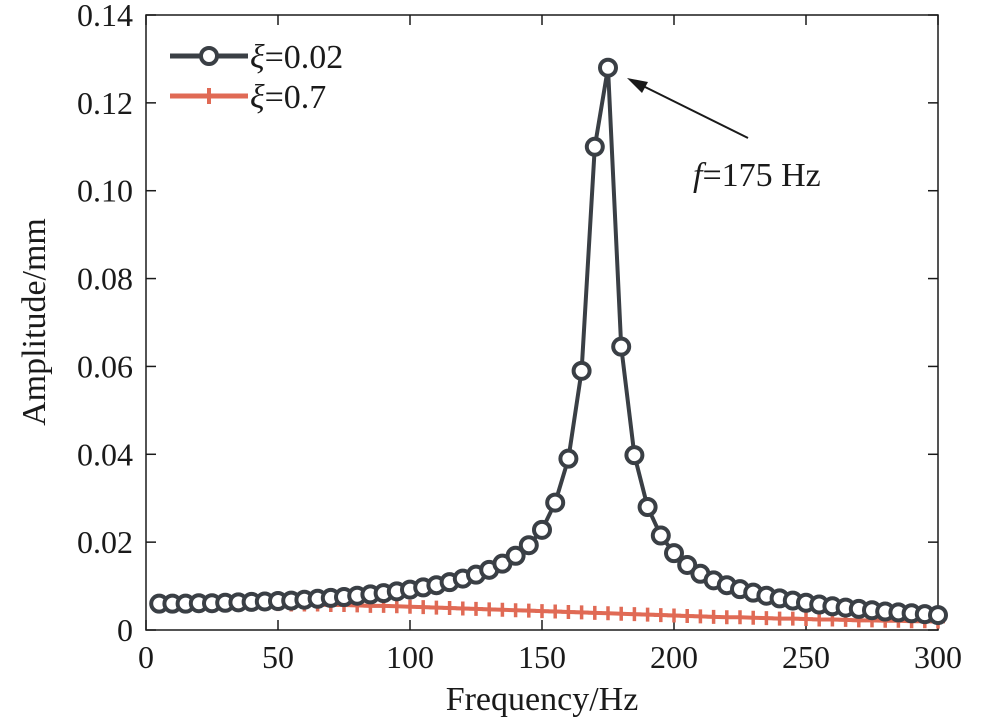 The height and width of the screenshot is (721, 1000). Describe the element at coordinates (692, 110) in the screenshot. I see `annotation-arrow-line` at that location.